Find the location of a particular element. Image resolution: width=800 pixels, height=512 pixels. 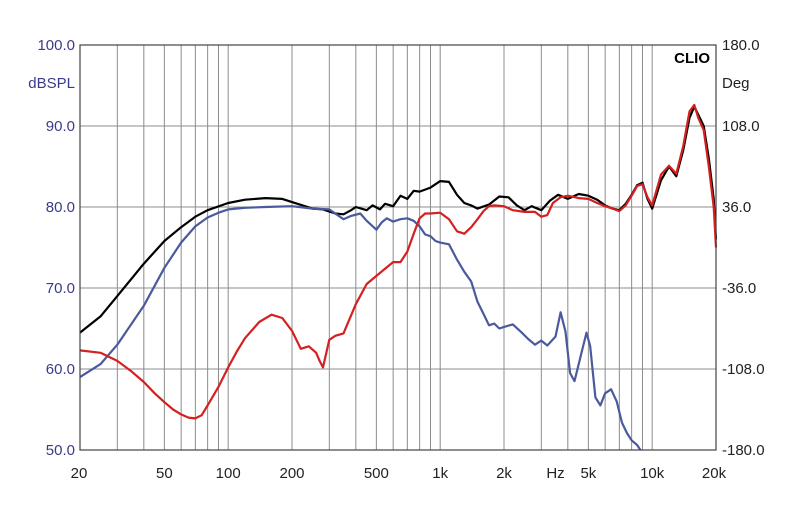

brand-label: CLIO is located at coordinates (692, 58).